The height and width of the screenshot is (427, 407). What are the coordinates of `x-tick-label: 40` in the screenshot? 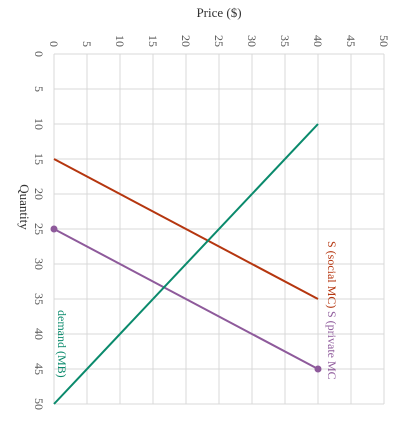 It's located at (318, 41).